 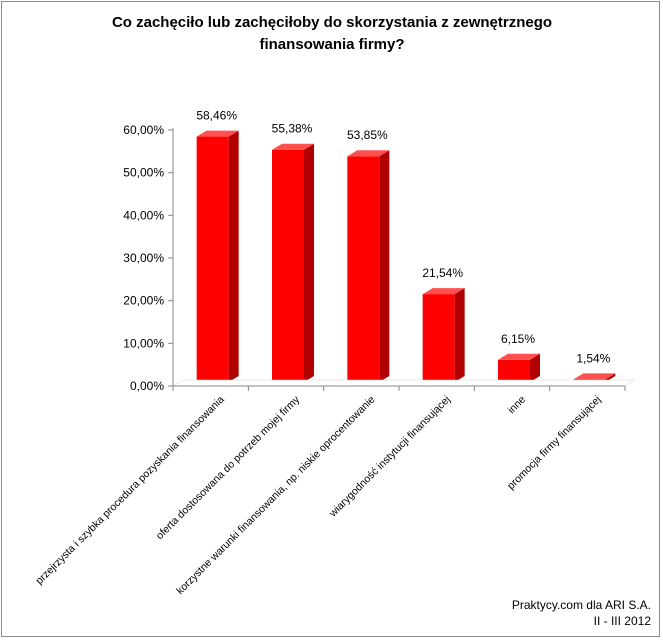 What do you see at coordinates (581, 605) in the screenshot?
I see `source-credit: Praktycy.com dla ARI S.A.` at bounding box center [581, 605].